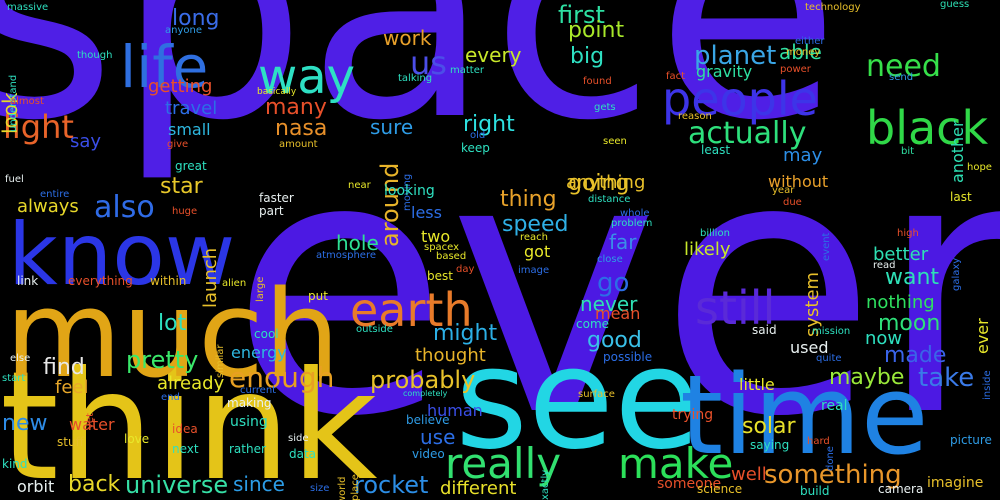 The width and height of the screenshot is (1000, 500). Describe the element at coordinates (901, 77) in the screenshot. I see `word-send: send` at that location.